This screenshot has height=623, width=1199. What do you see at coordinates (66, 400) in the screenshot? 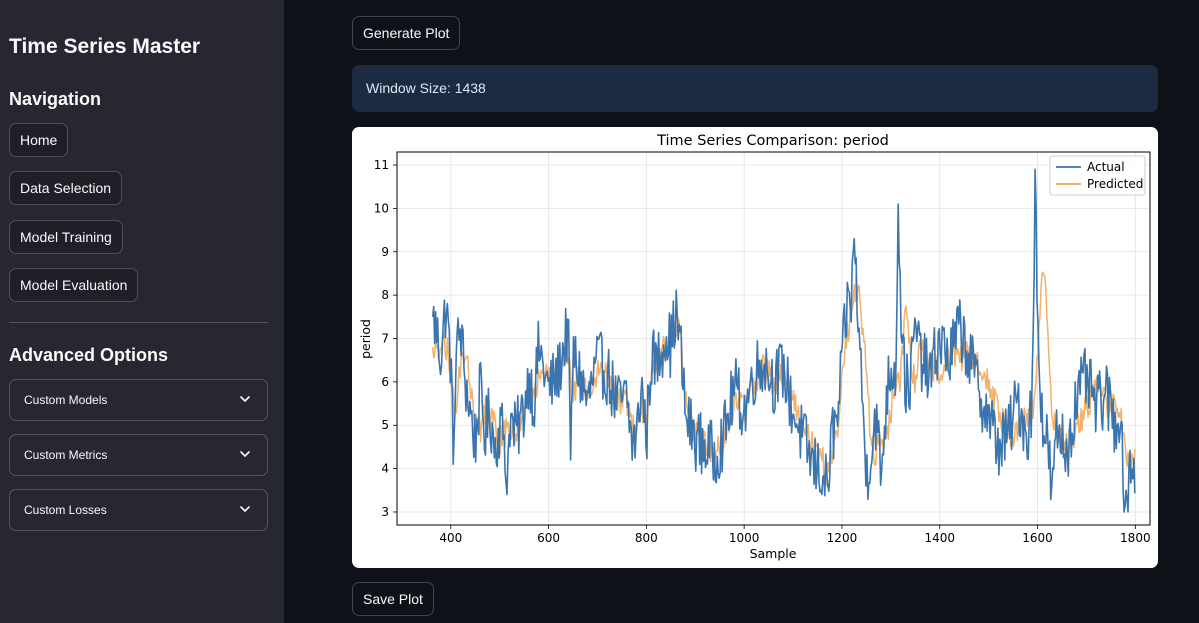
I see `custom-models-label: Custom Models` at bounding box center [66, 400].